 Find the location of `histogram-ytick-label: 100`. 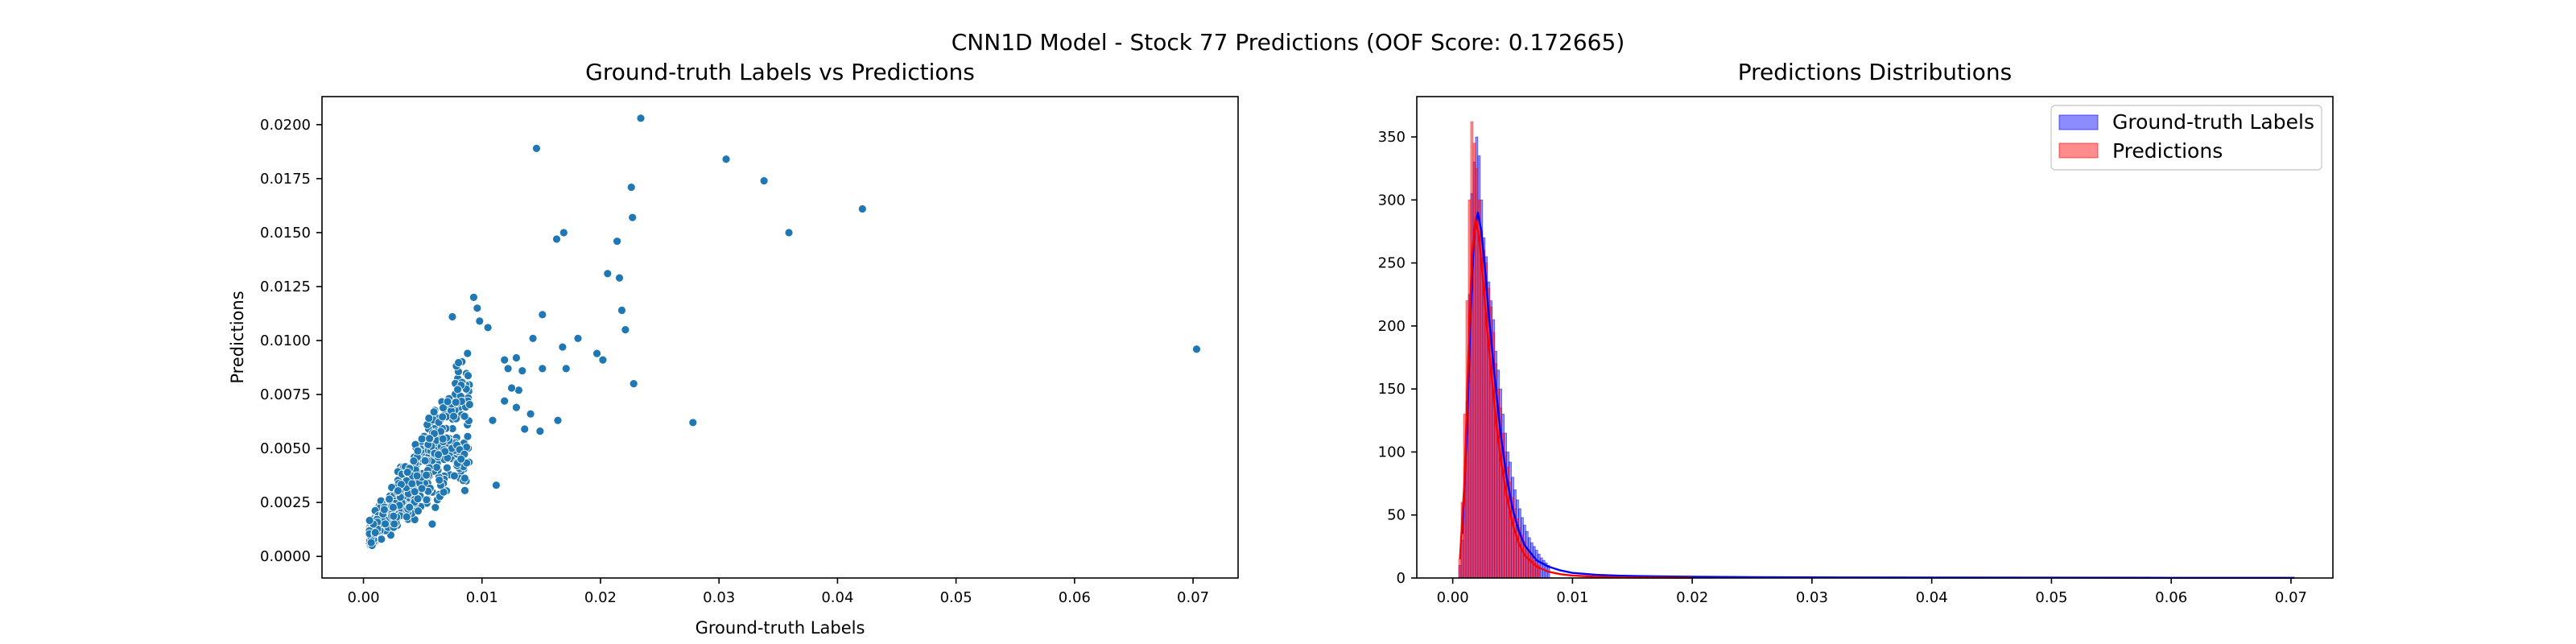

histogram-ytick-label: 100 is located at coordinates (1392, 452).